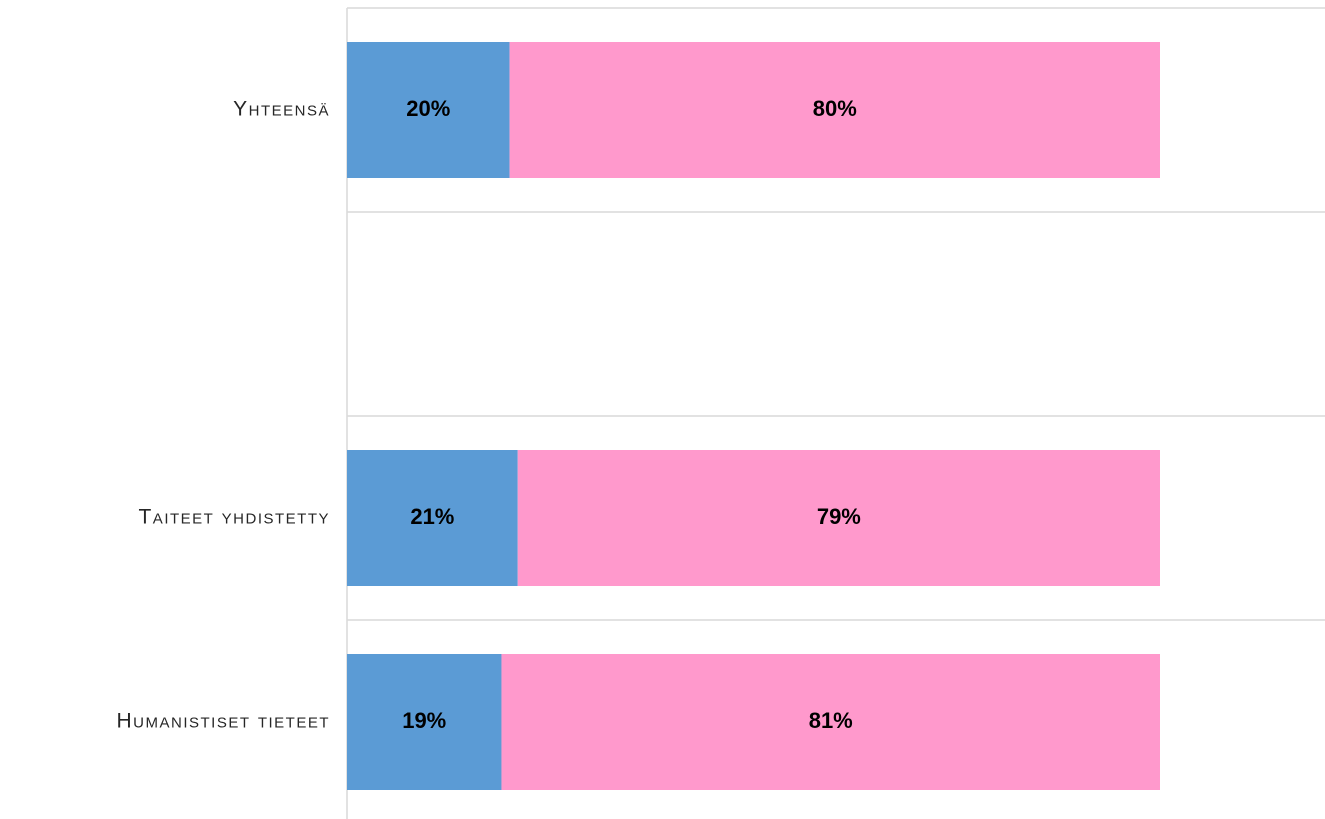 This screenshot has height=819, width=1325. What do you see at coordinates (281, 109) in the screenshot?
I see `category-label: Yhteensä` at bounding box center [281, 109].